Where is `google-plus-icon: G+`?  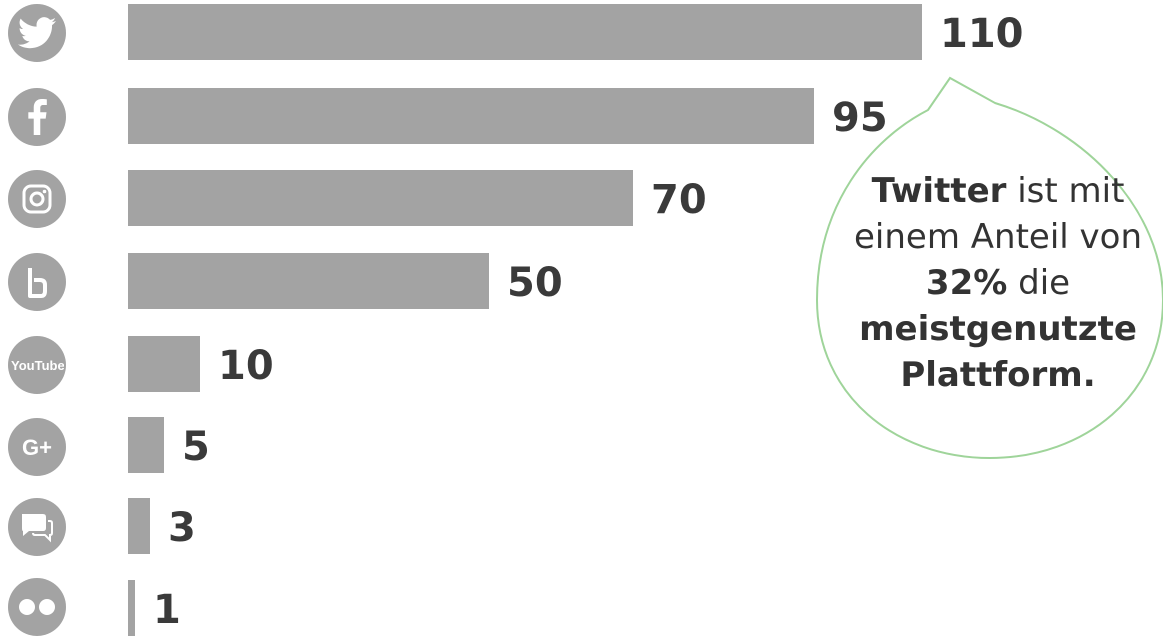
google-plus-icon: G+ is located at coordinates (37, 447).